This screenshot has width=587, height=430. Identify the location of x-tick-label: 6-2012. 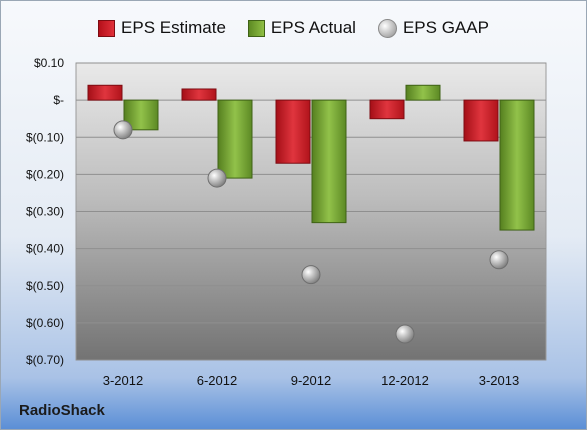
(217, 380).